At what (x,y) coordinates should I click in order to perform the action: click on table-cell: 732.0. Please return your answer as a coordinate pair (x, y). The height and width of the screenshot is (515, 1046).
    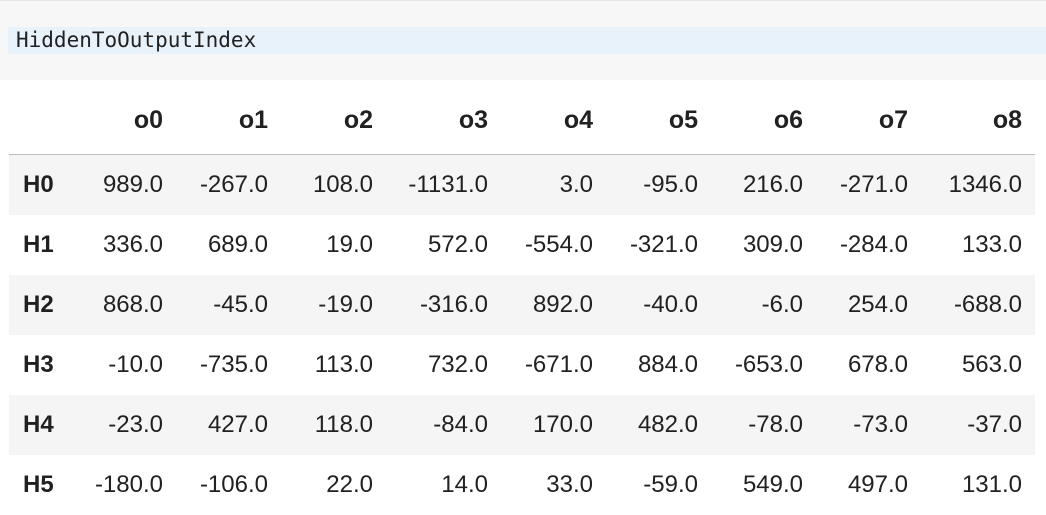
    Looking at the image, I should click on (457, 364).